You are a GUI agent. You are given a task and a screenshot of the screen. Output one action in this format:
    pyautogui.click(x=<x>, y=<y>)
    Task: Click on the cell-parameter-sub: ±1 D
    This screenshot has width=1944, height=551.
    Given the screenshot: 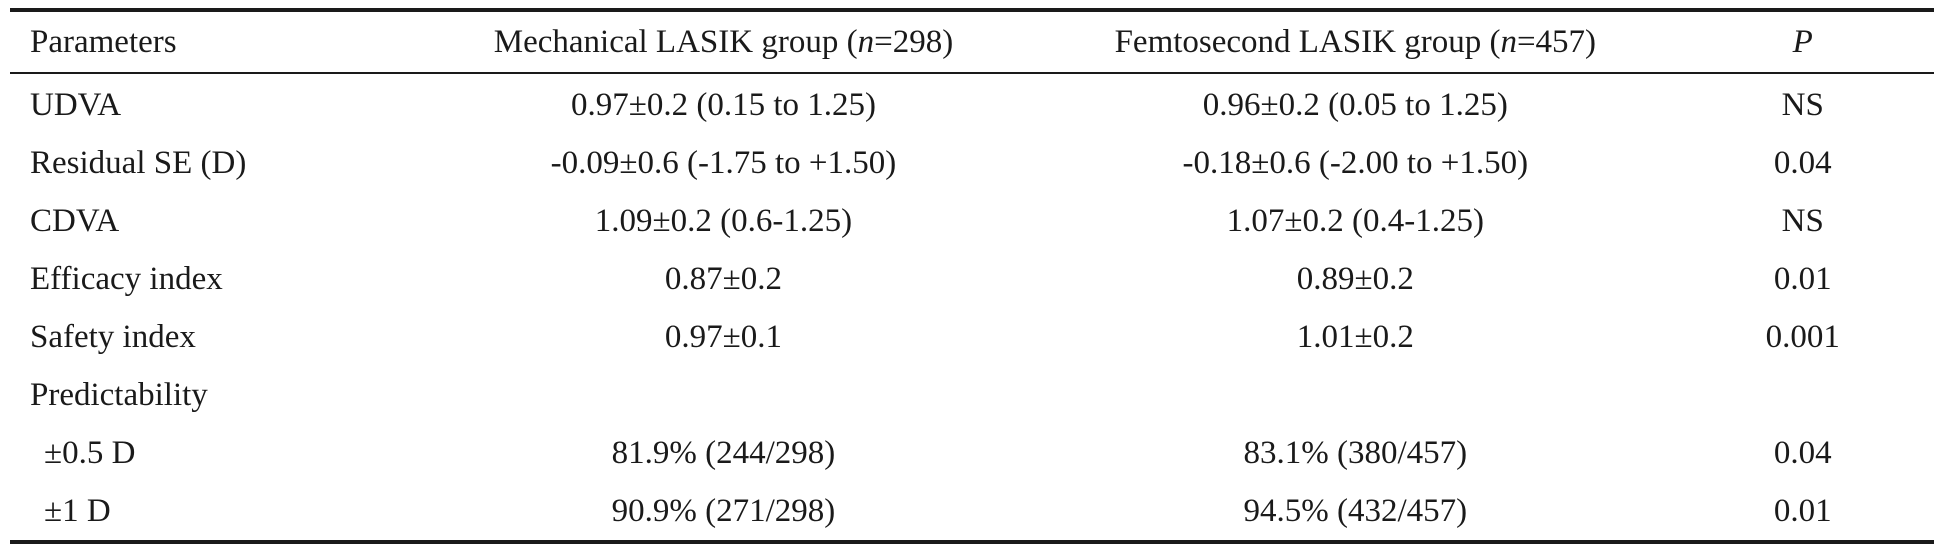 What is the action you would take?
    pyautogui.click(x=77, y=510)
    